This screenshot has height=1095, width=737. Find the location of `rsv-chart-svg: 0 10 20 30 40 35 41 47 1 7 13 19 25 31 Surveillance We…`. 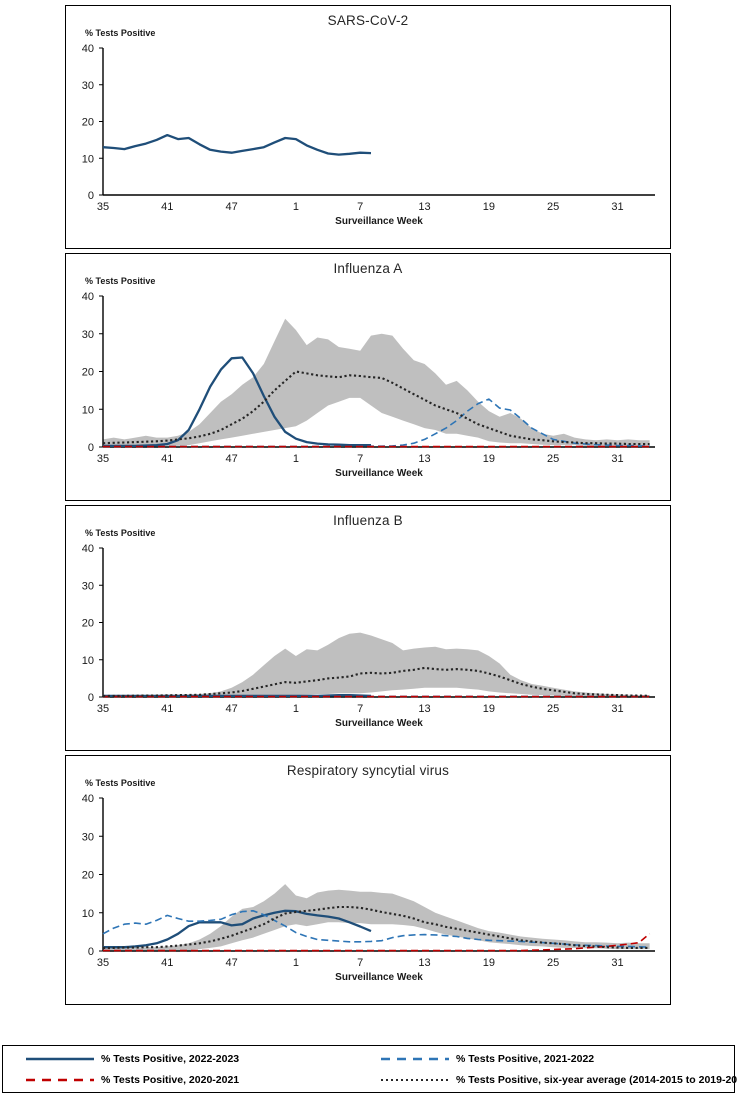

rsv-chart-svg: 0 10 20 30 40 35 41 47 1 7 13 19 25 31 Surveillance We… is located at coordinates (368, 888).